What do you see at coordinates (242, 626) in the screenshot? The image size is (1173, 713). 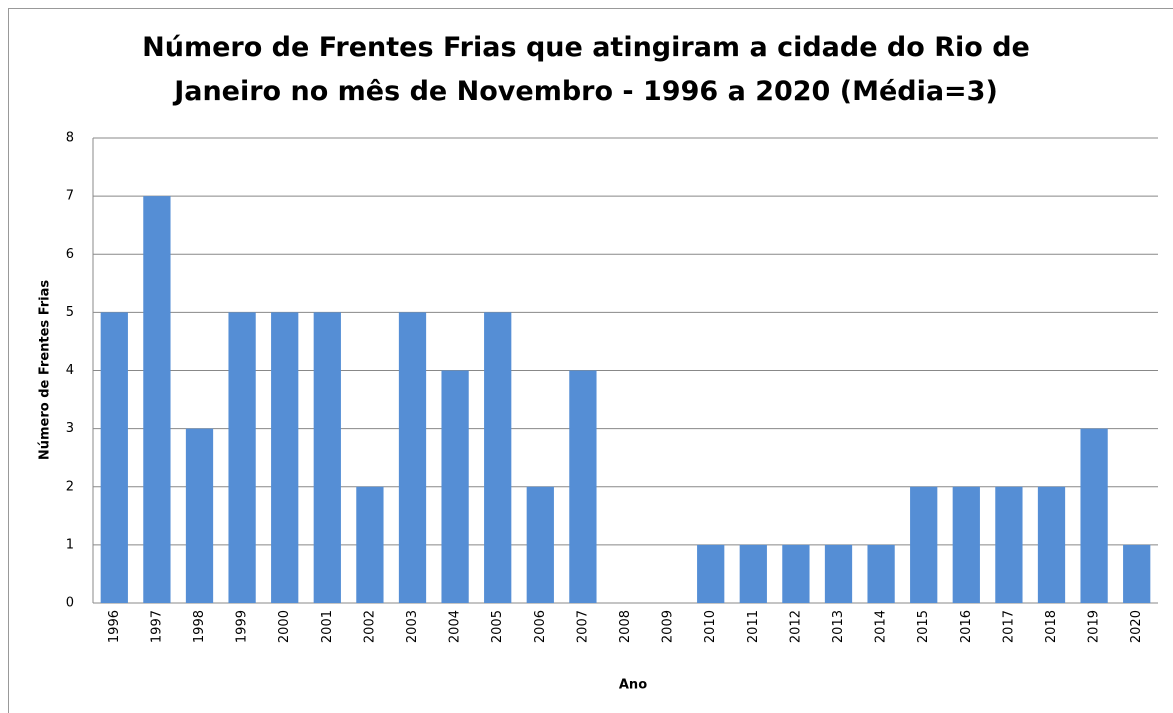 I see `x-tick-label: 1999` at bounding box center [242, 626].